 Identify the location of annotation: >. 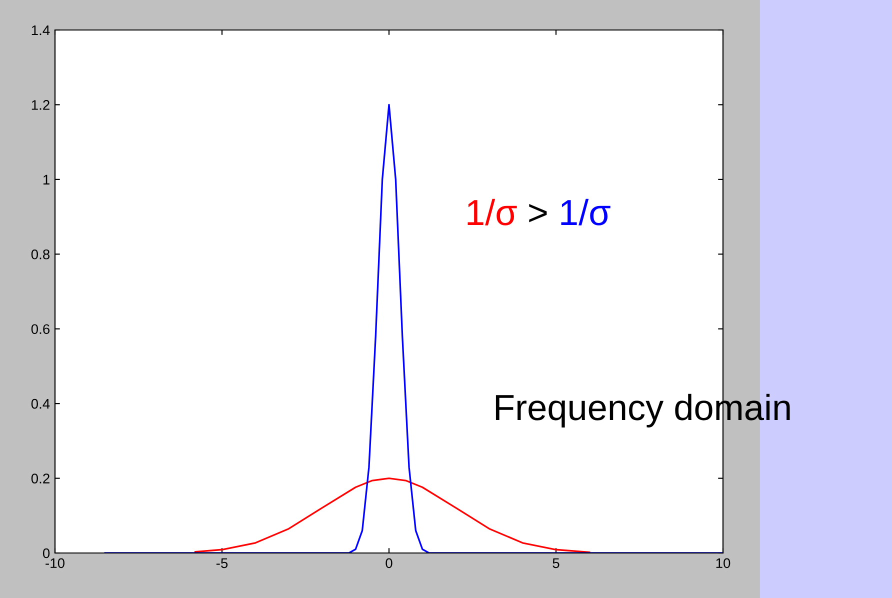
(538, 213).